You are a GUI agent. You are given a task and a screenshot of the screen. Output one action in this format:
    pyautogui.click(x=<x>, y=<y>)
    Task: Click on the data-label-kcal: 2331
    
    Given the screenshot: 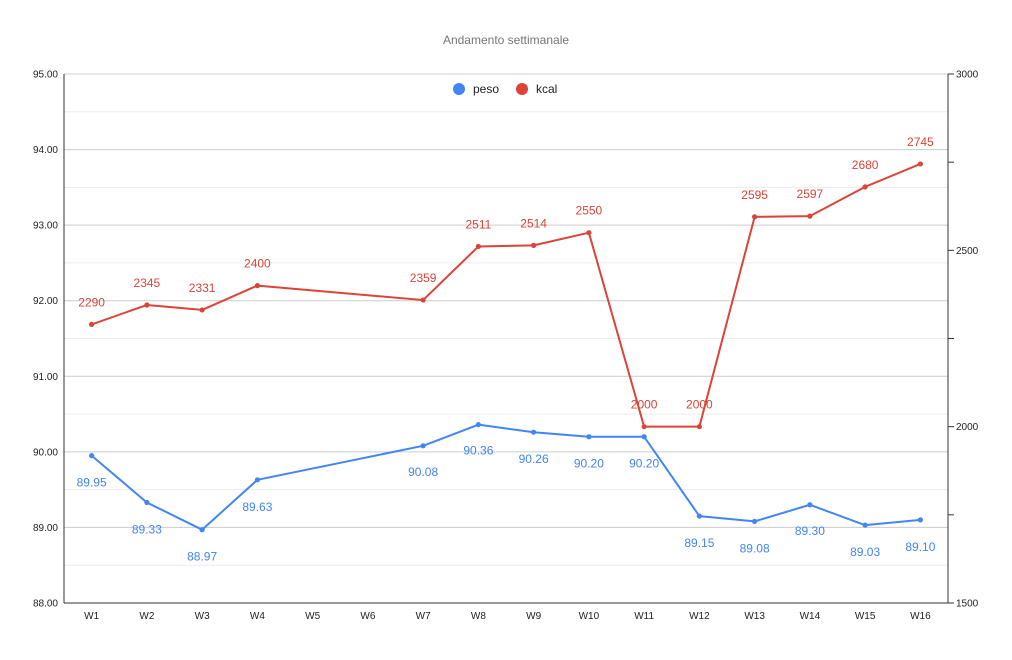 What is the action you would take?
    pyautogui.click(x=202, y=288)
    